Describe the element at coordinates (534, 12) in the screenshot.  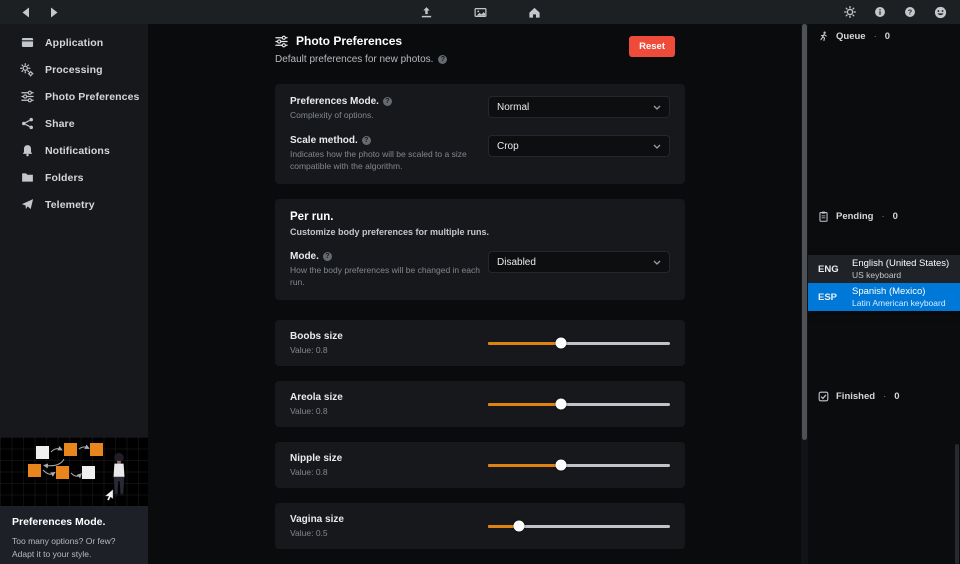
I see `home-icon` at that location.